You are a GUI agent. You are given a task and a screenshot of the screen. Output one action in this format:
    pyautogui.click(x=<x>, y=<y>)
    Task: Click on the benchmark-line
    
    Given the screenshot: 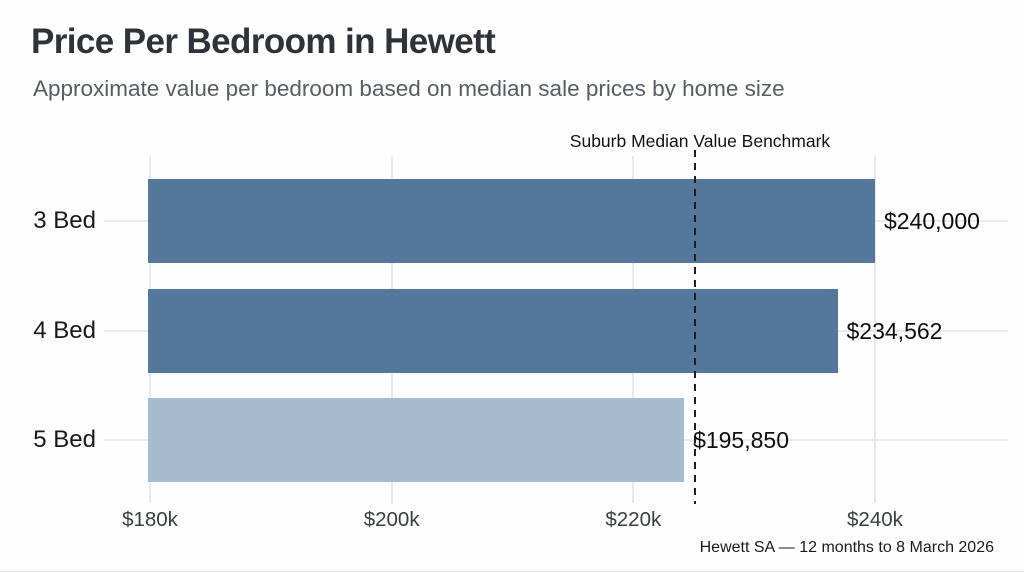 What is the action you would take?
    pyautogui.click(x=694, y=327)
    